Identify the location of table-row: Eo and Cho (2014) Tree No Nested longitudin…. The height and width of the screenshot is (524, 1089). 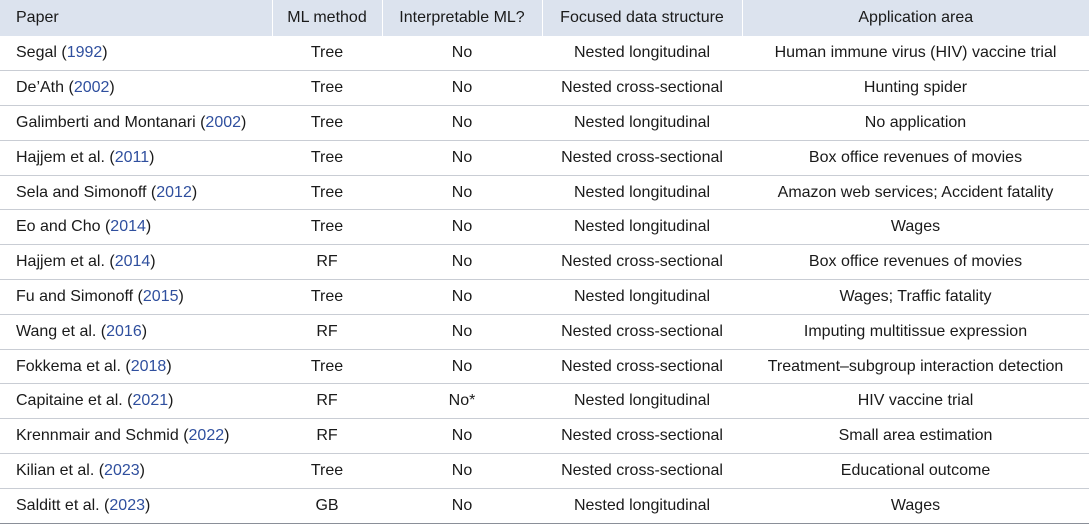
(544, 227).